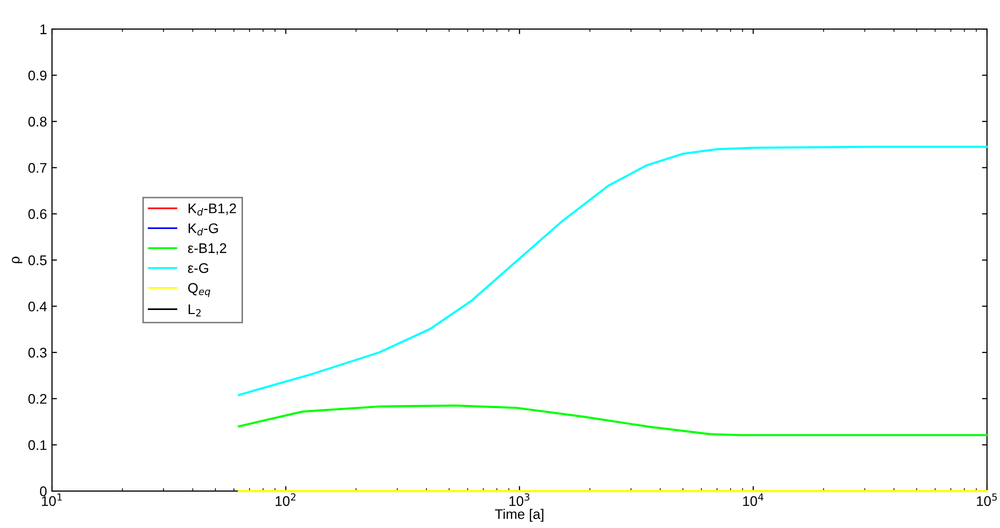 This screenshot has height=528, width=1000. What do you see at coordinates (519, 499) in the screenshot?
I see `x-tick-label: 10$^{3}$` at bounding box center [519, 499].